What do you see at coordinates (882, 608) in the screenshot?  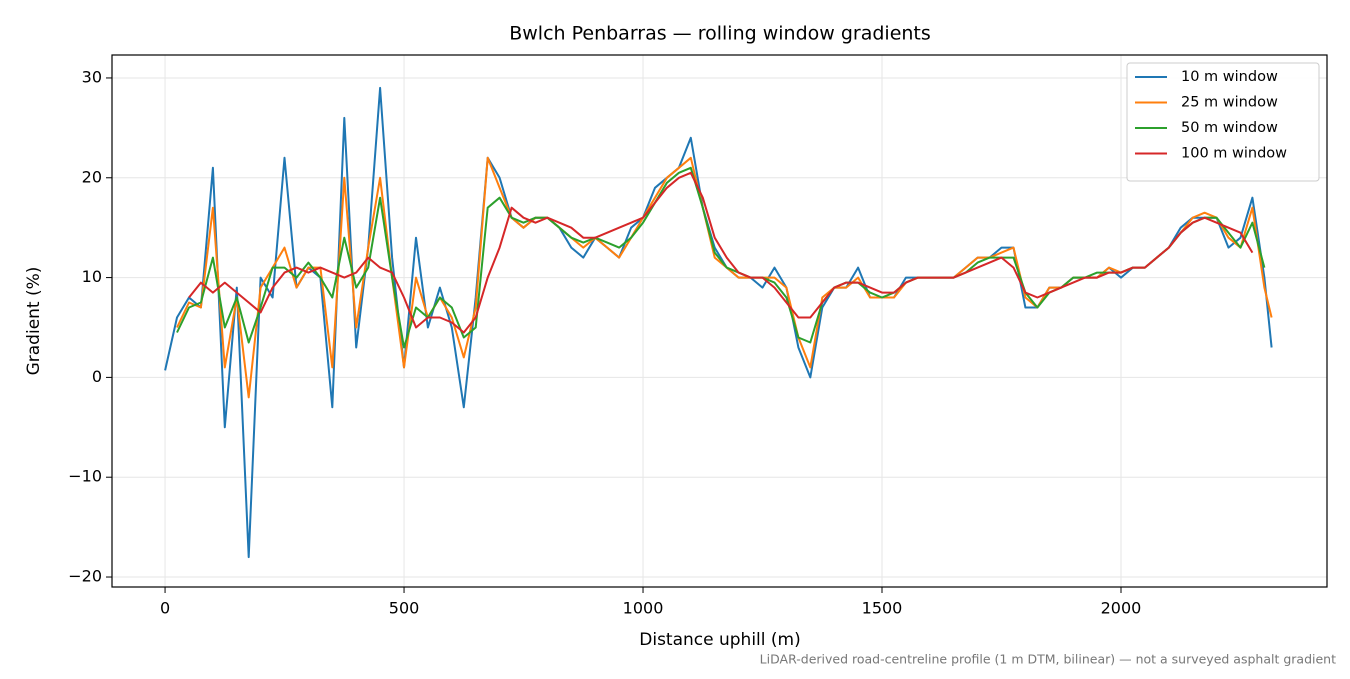 I see `x-tick-label: 1500` at bounding box center [882, 608].